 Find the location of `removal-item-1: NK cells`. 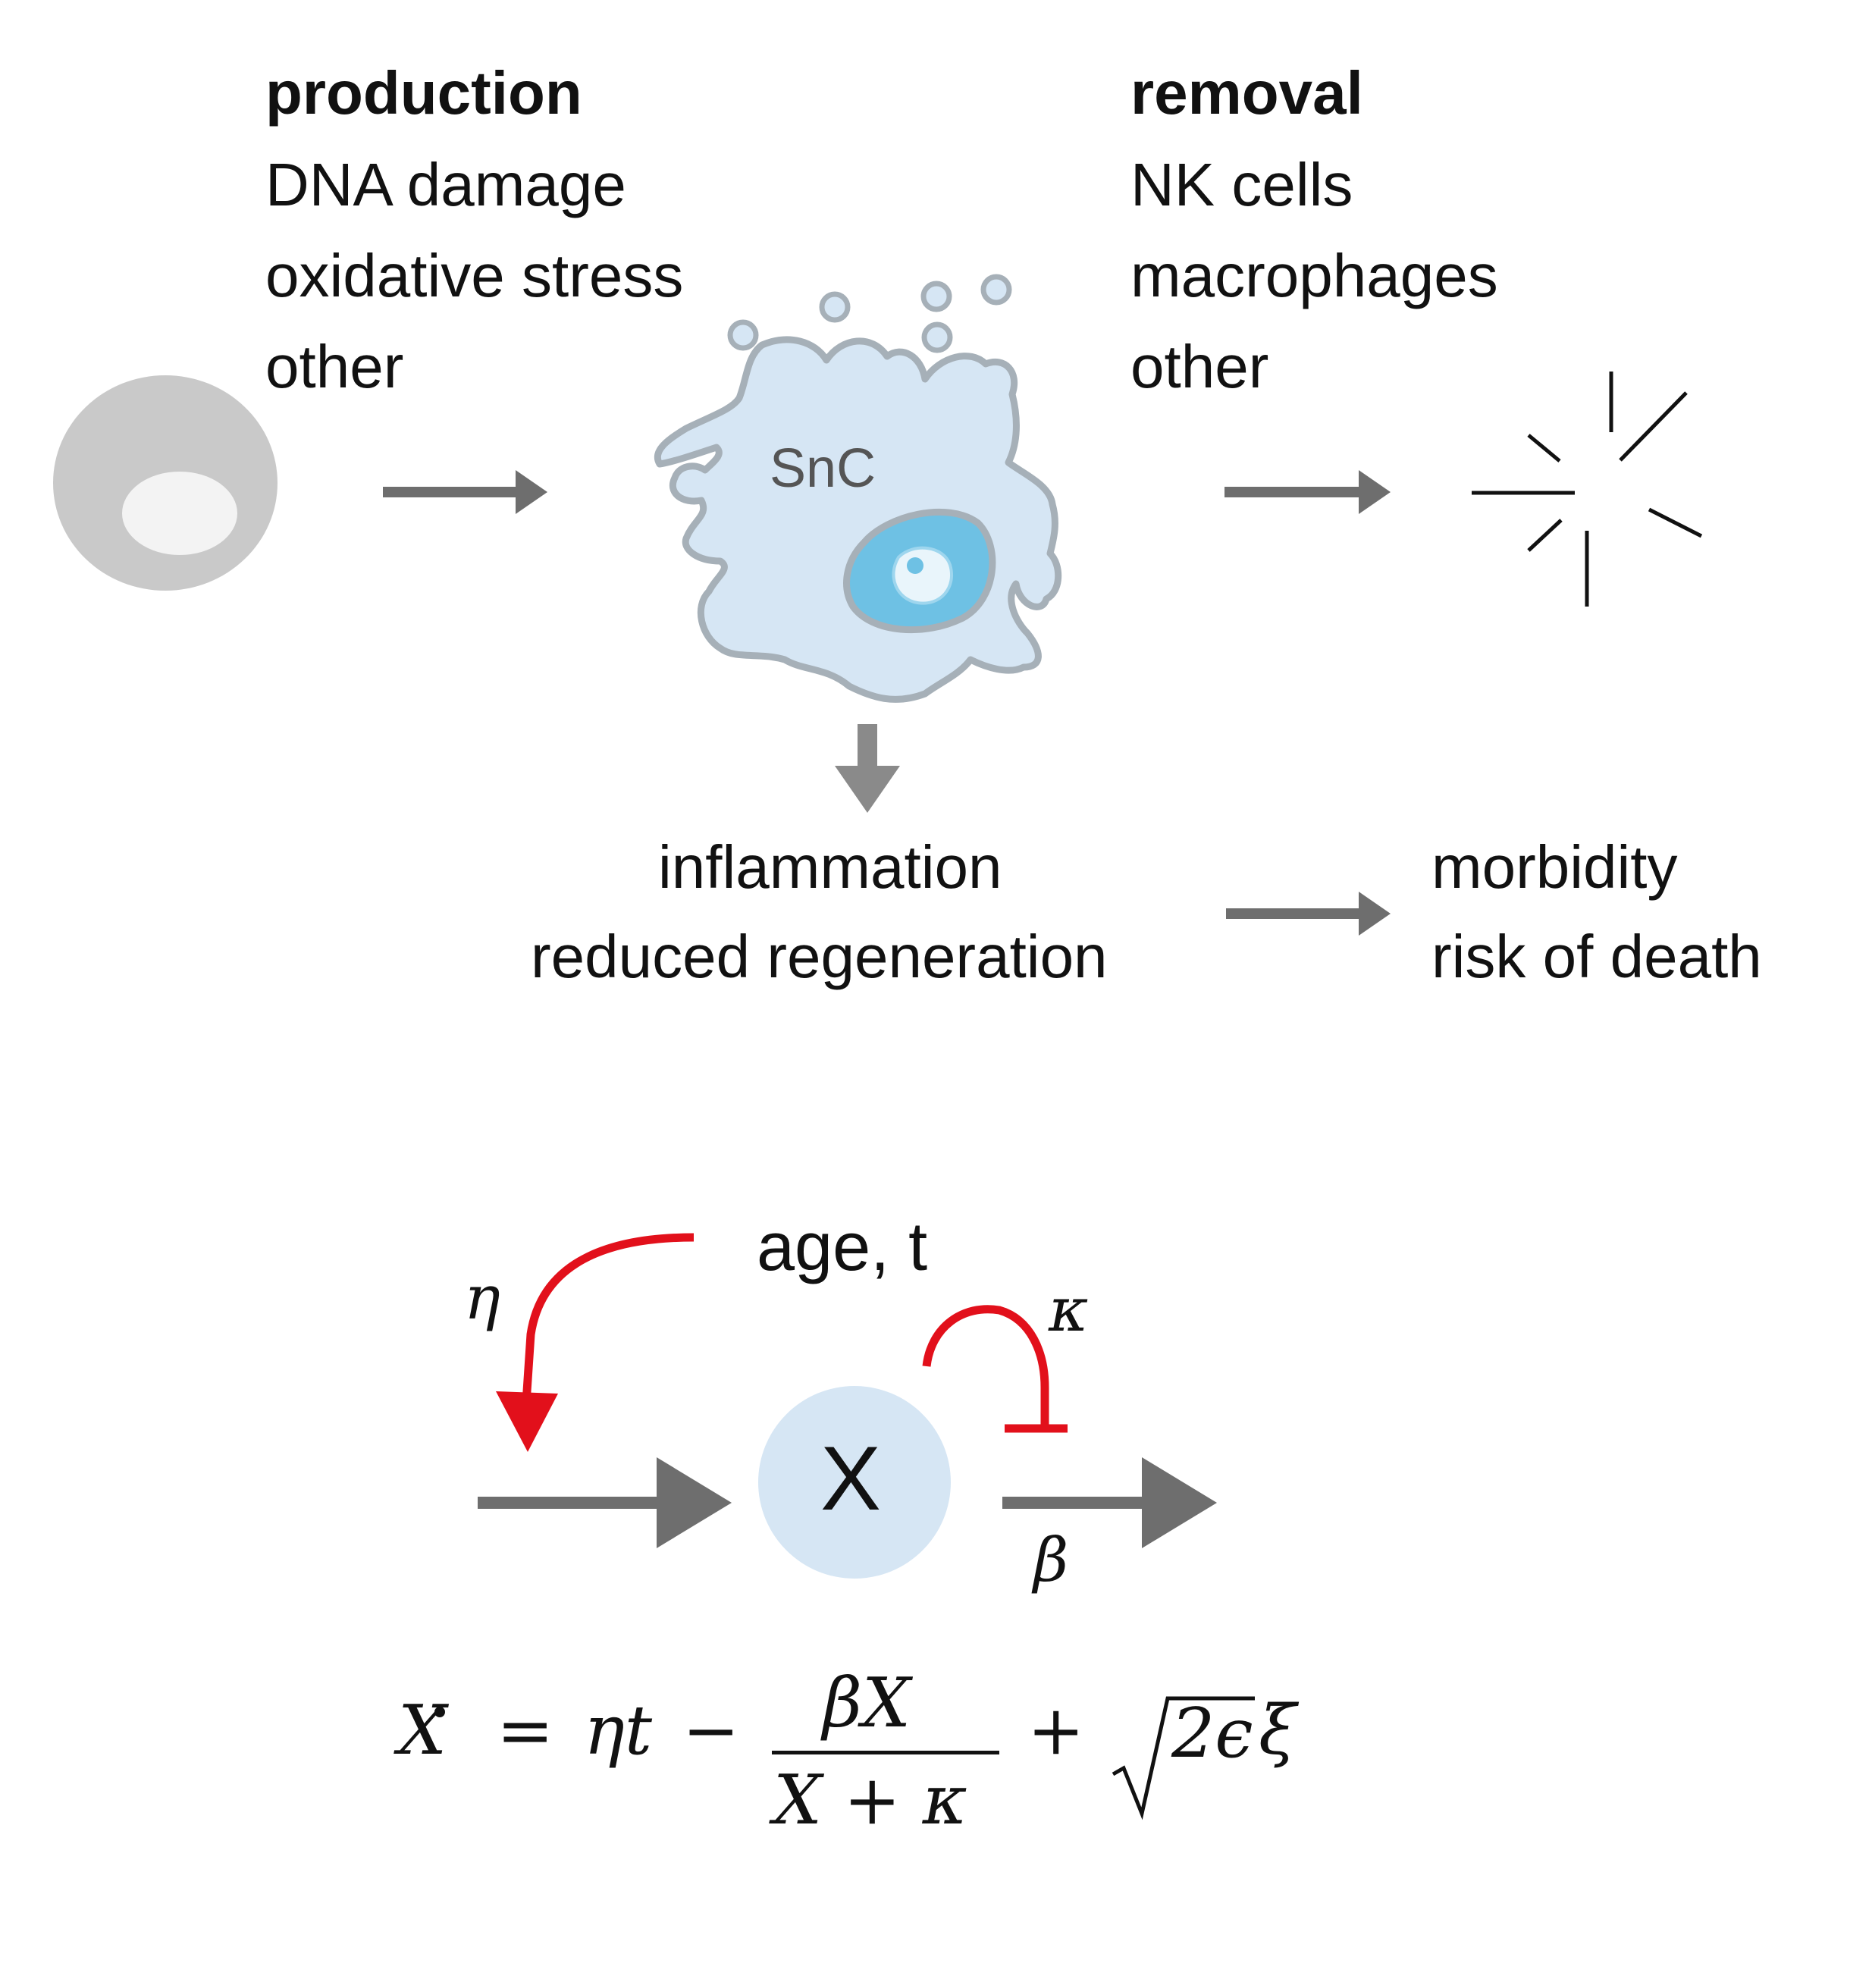

removal-item-1: NK cells is located at coordinates (1241, 184).